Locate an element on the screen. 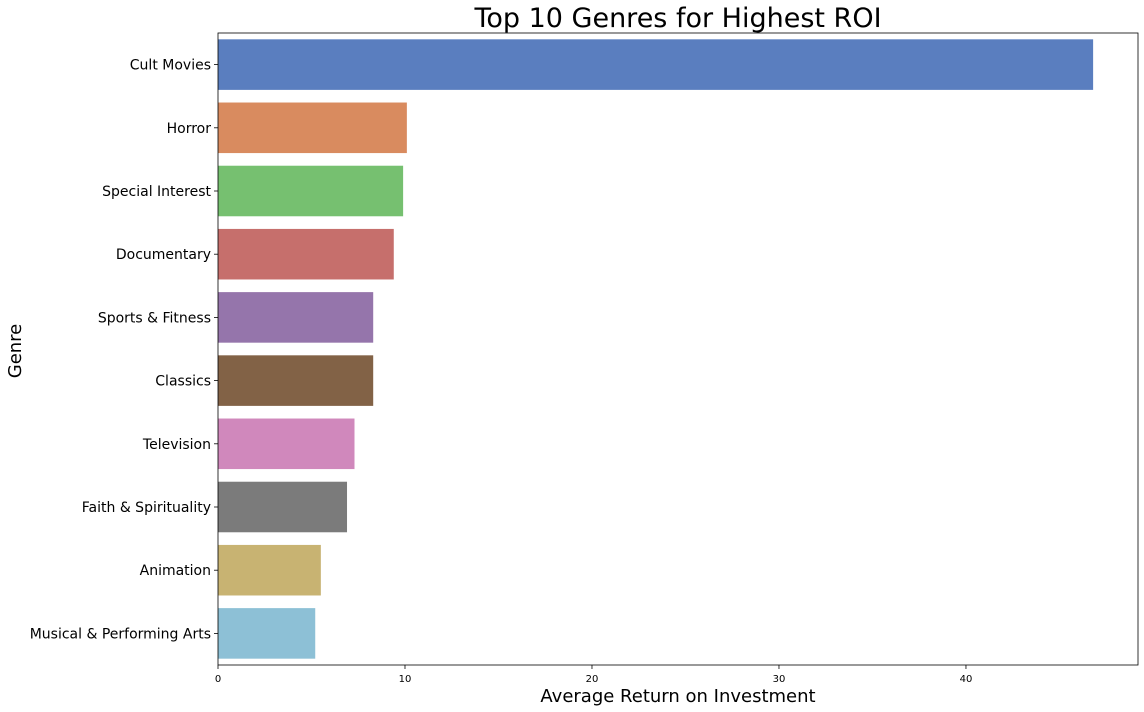  y-axis-label: Genre is located at coordinates (15, 351).